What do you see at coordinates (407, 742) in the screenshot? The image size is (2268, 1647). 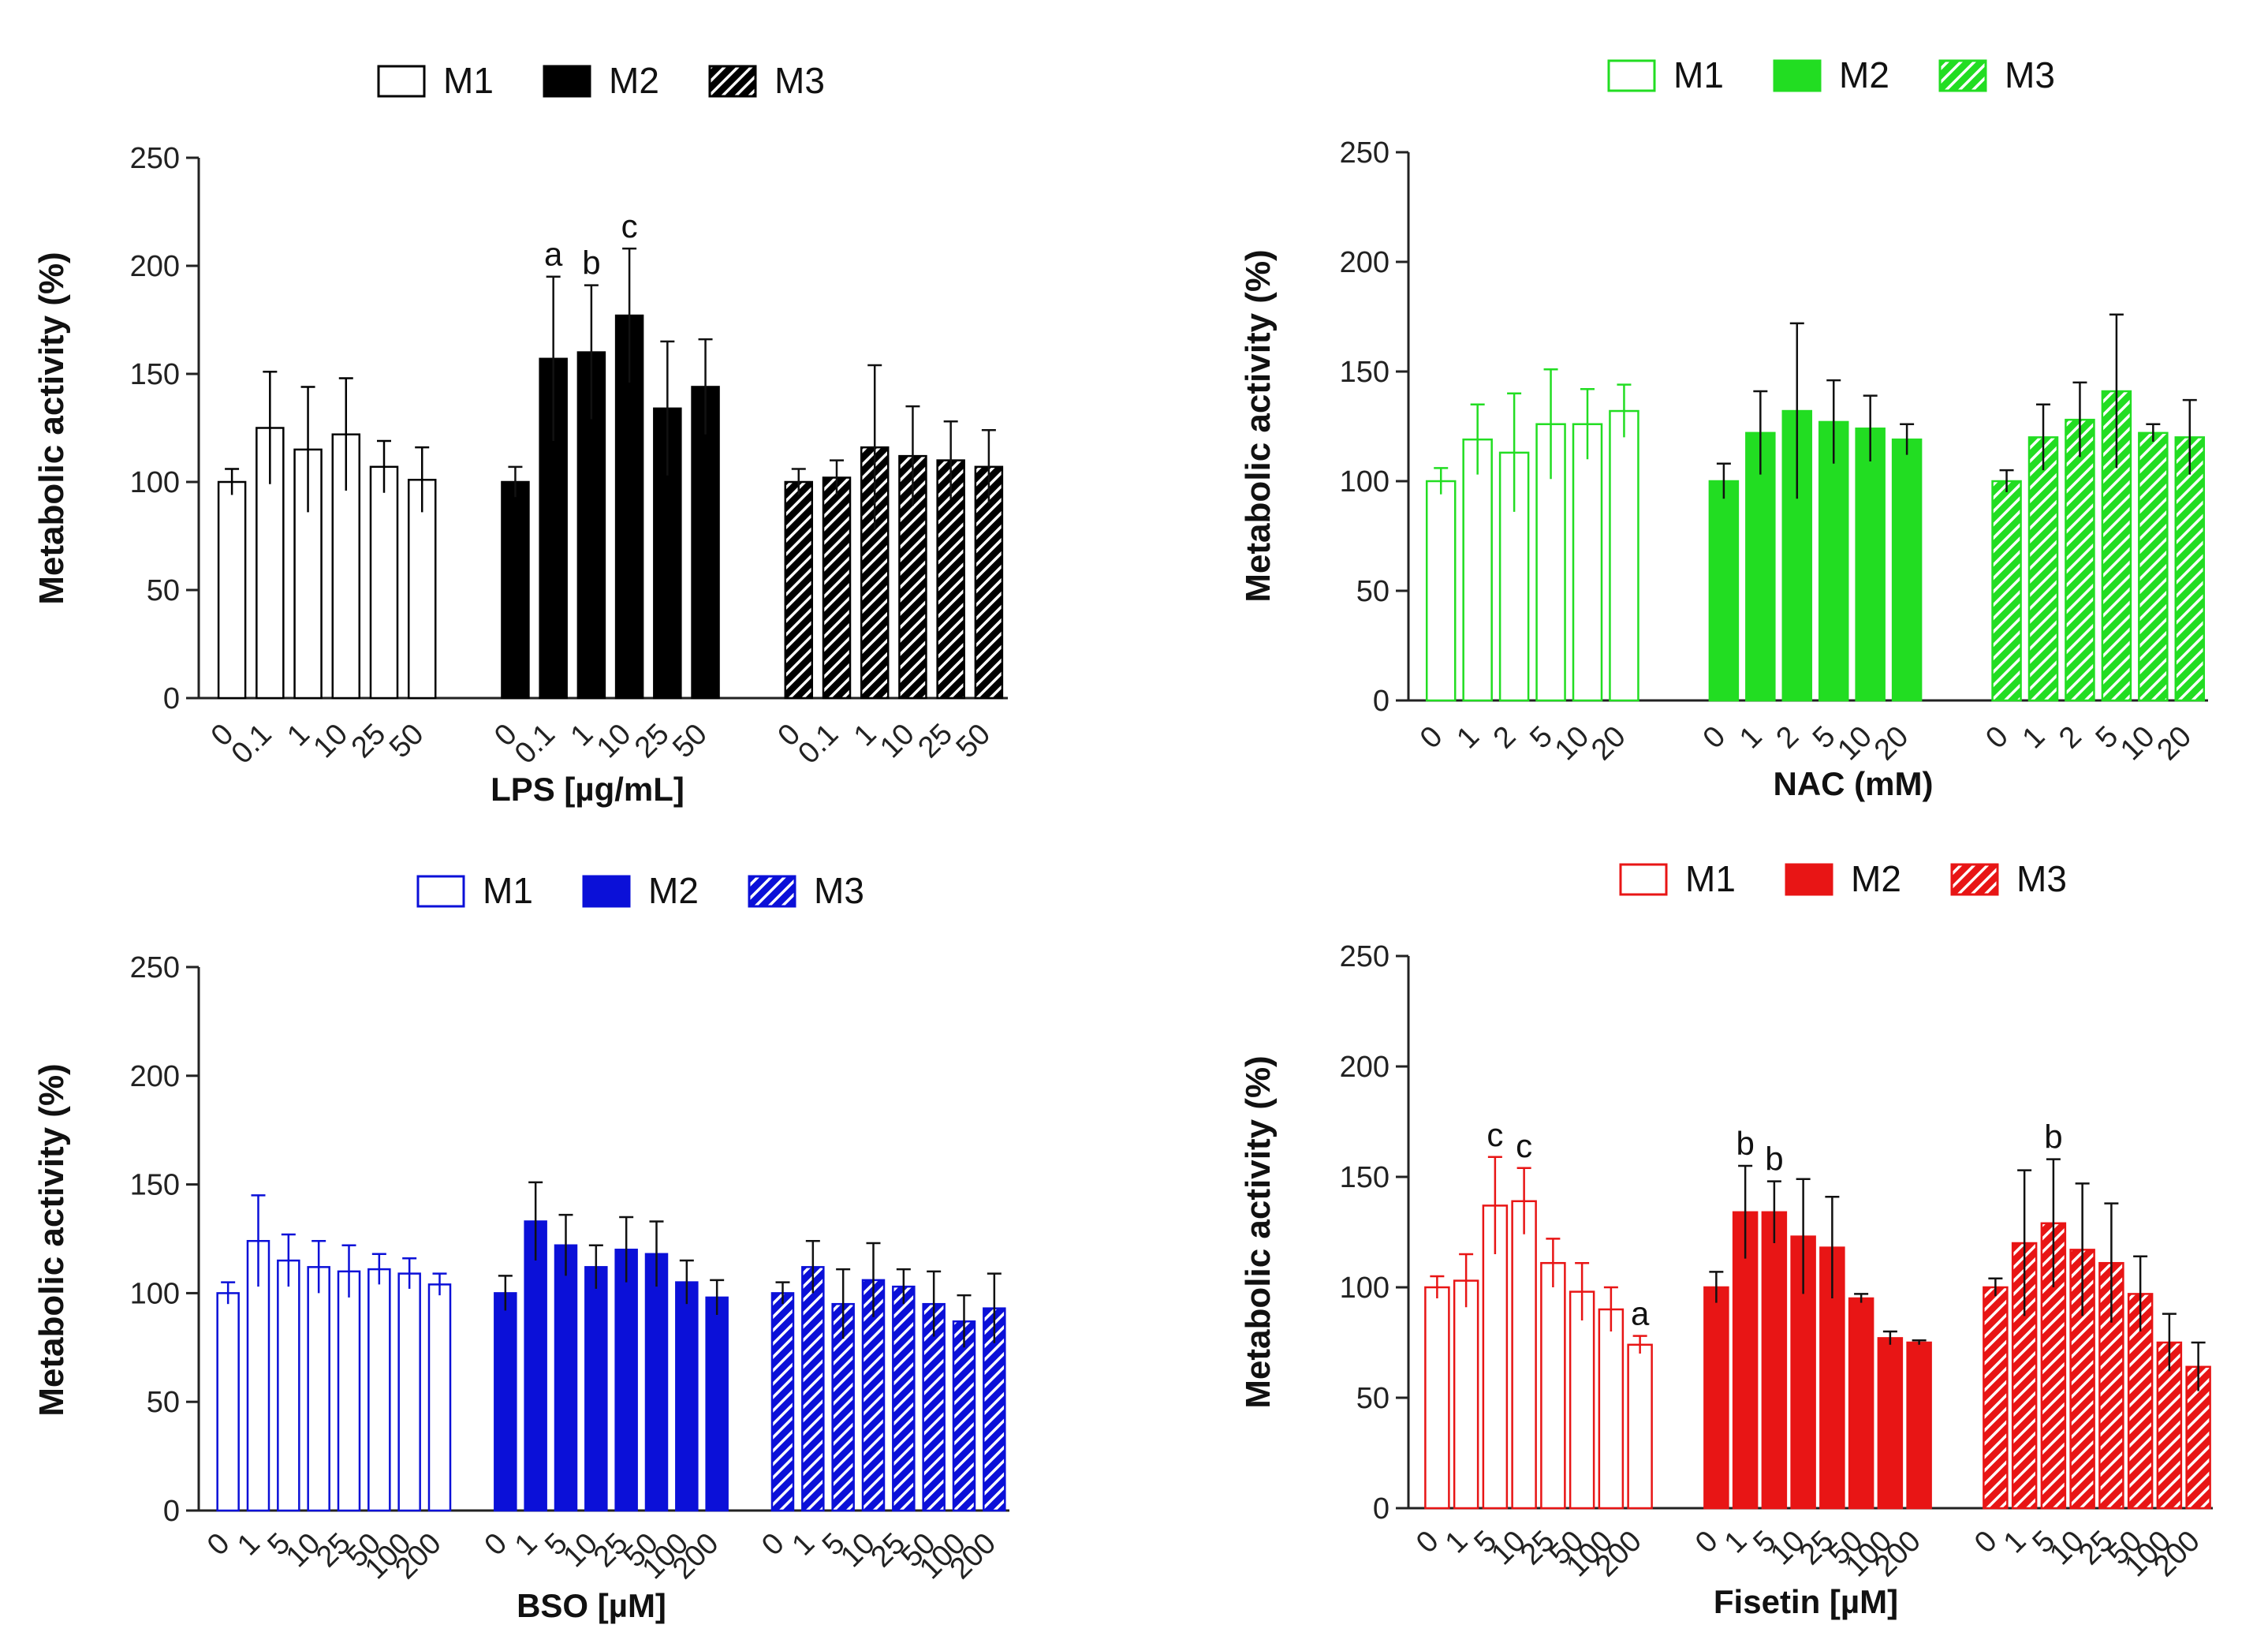 I see `x-tick-label: 50` at bounding box center [407, 742].